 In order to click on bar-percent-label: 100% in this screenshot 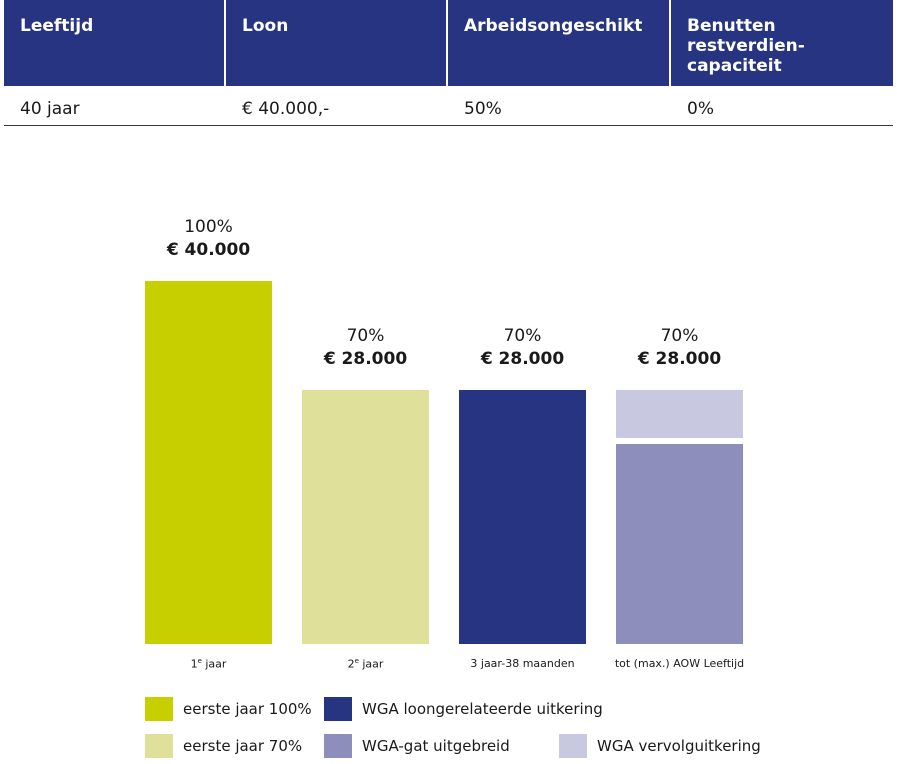, I will do `click(208, 227)`.